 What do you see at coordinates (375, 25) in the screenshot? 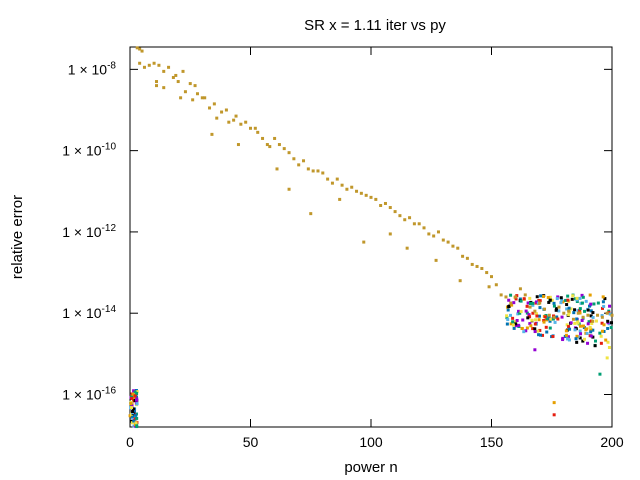
I see `chart-title: SR x = 1.11 iter vs py` at bounding box center [375, 25].